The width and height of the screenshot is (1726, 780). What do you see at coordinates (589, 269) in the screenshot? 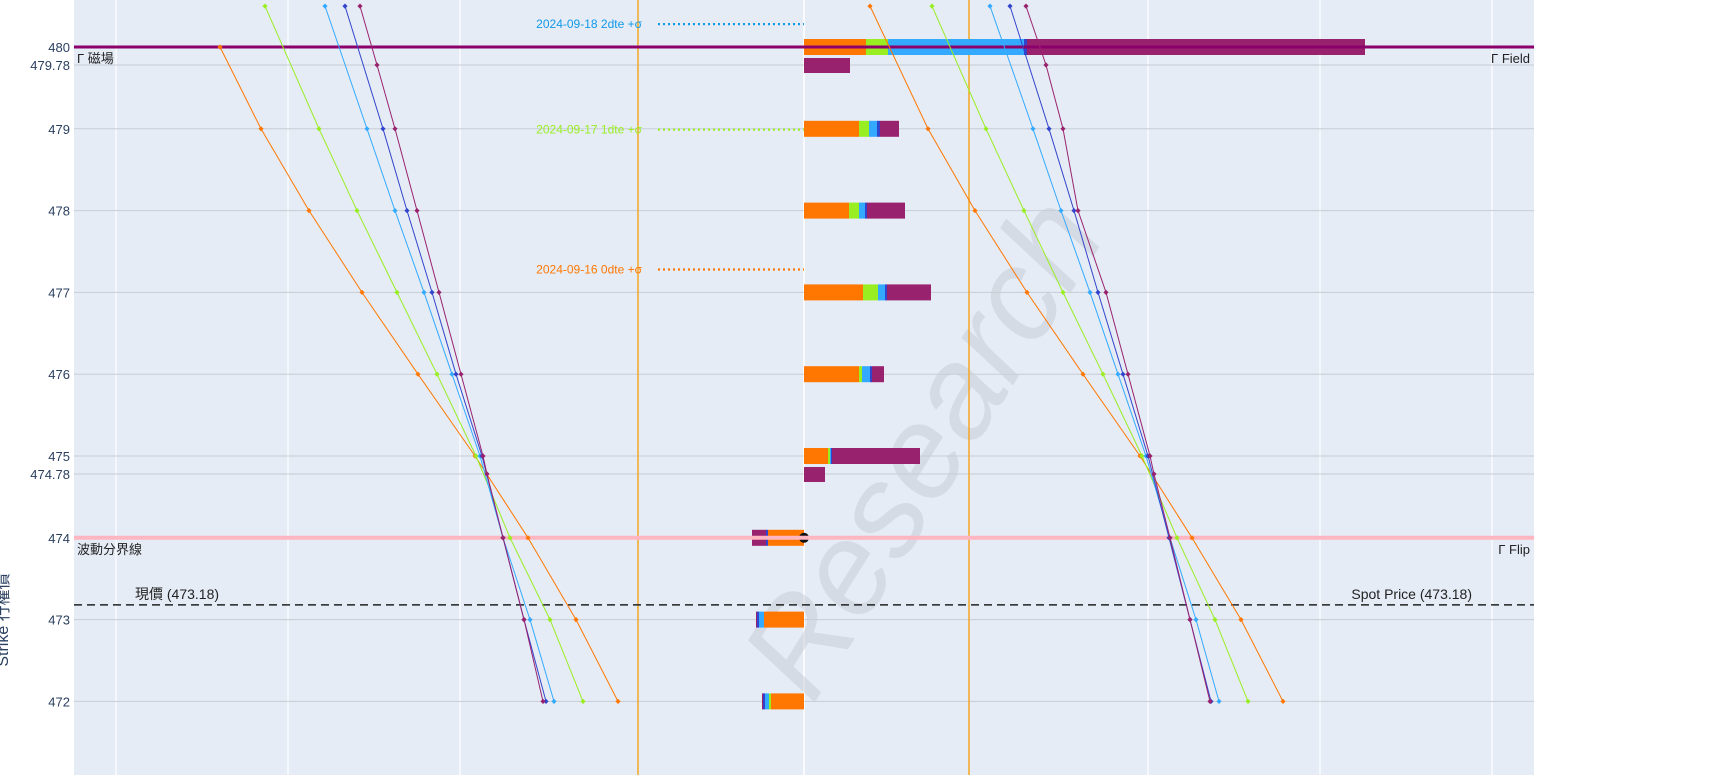
I see `sigma-level-label: 2024-09-16 0dte +σ` at bounding box center [589, 269].